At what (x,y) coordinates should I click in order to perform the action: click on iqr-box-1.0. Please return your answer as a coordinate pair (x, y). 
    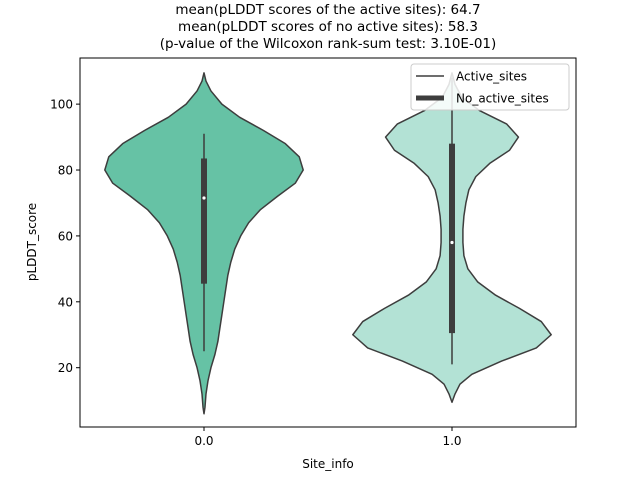
    Looking at the image, I should click on (452, 238).